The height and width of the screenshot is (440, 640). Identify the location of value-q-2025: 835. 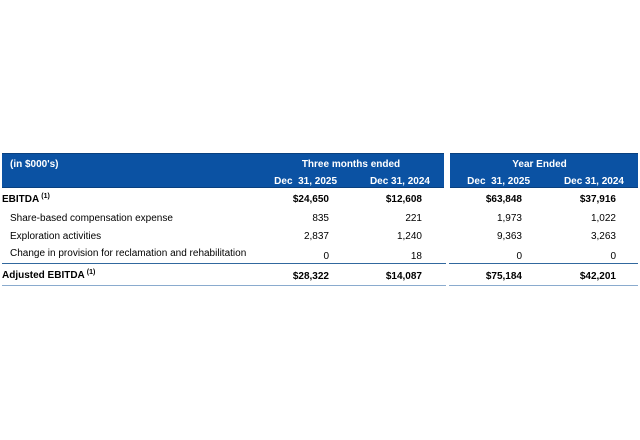
(320, 218).